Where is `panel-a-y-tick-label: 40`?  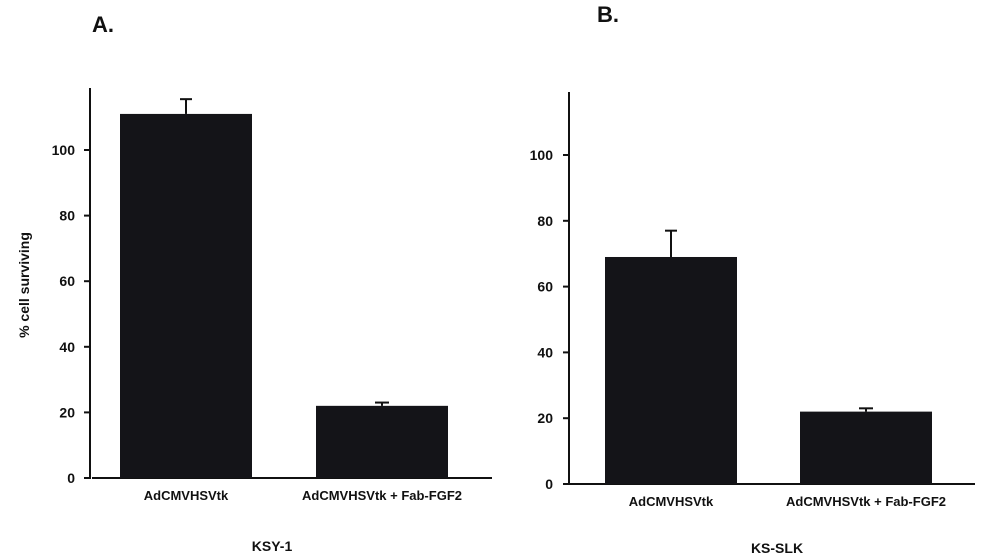
panel-a-y-tick-label: 40 is located at coordinates (67, 347).